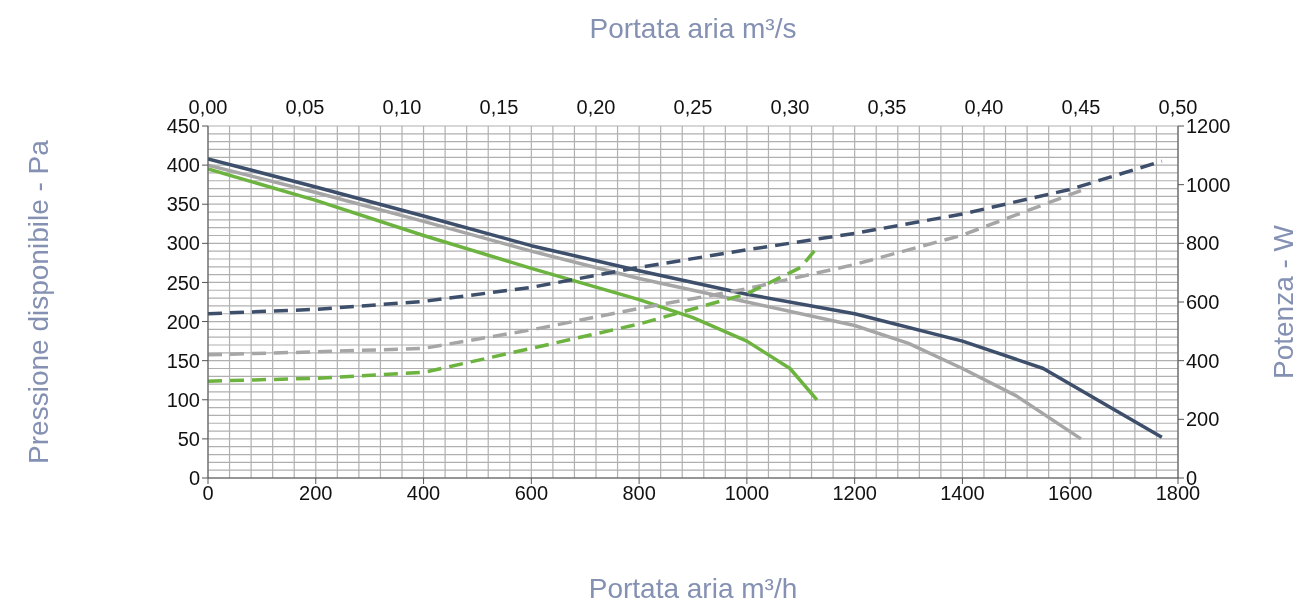  I want to click on y2-tick-label: 1000, so click(1208, 184).